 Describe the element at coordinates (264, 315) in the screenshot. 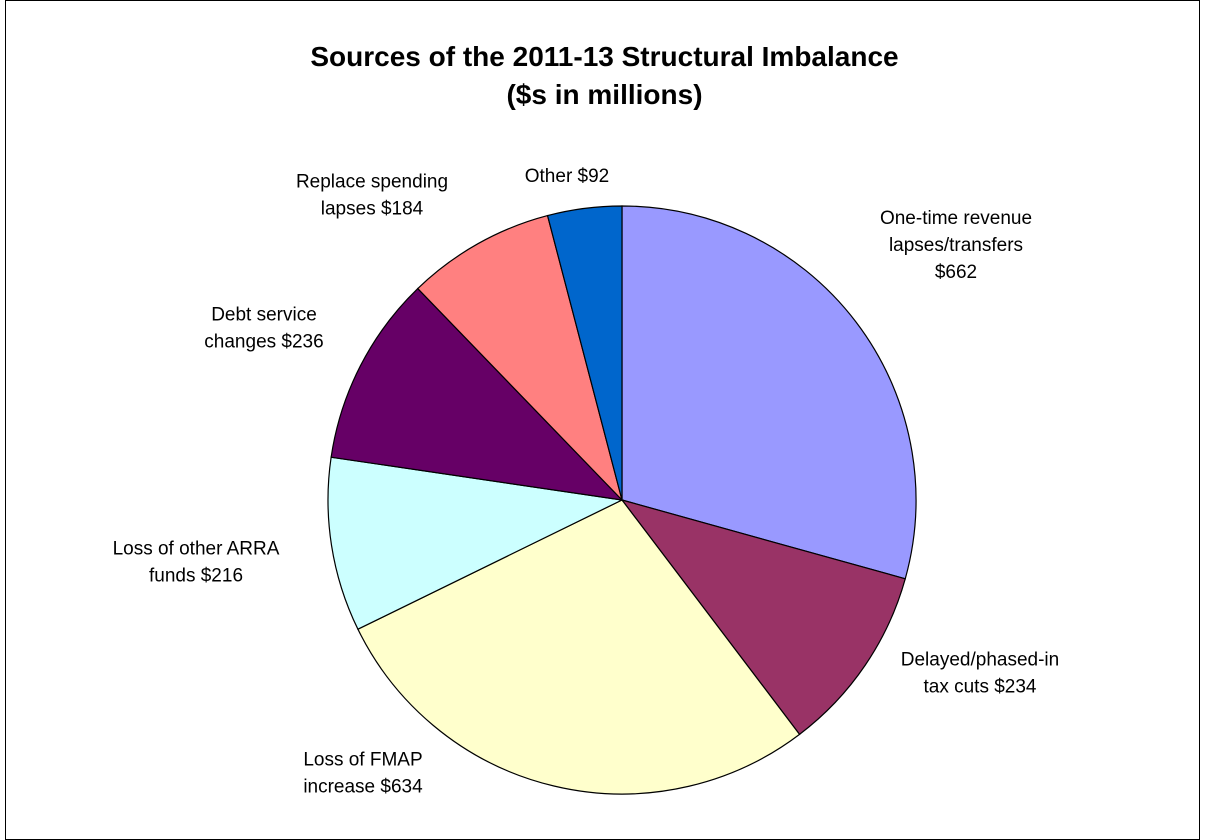

I see `pie-slice-label-line: Debt service` at that location.